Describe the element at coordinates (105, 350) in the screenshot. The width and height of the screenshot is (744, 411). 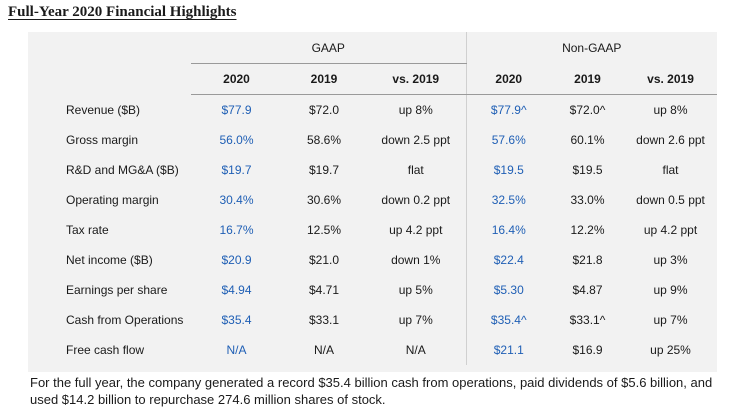
I see `row-label: Free cash flow` at that location.